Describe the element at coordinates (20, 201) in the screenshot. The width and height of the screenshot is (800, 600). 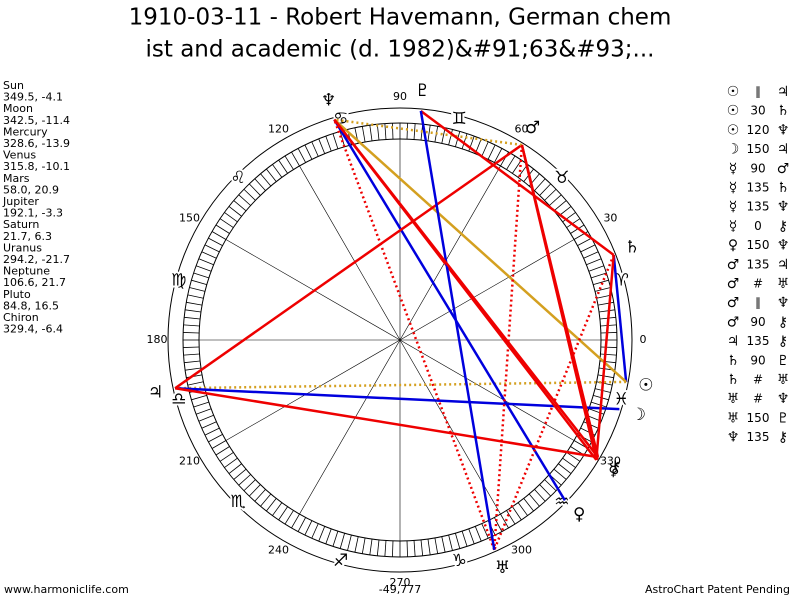
I see `planet-name: Jupiter` at that location.